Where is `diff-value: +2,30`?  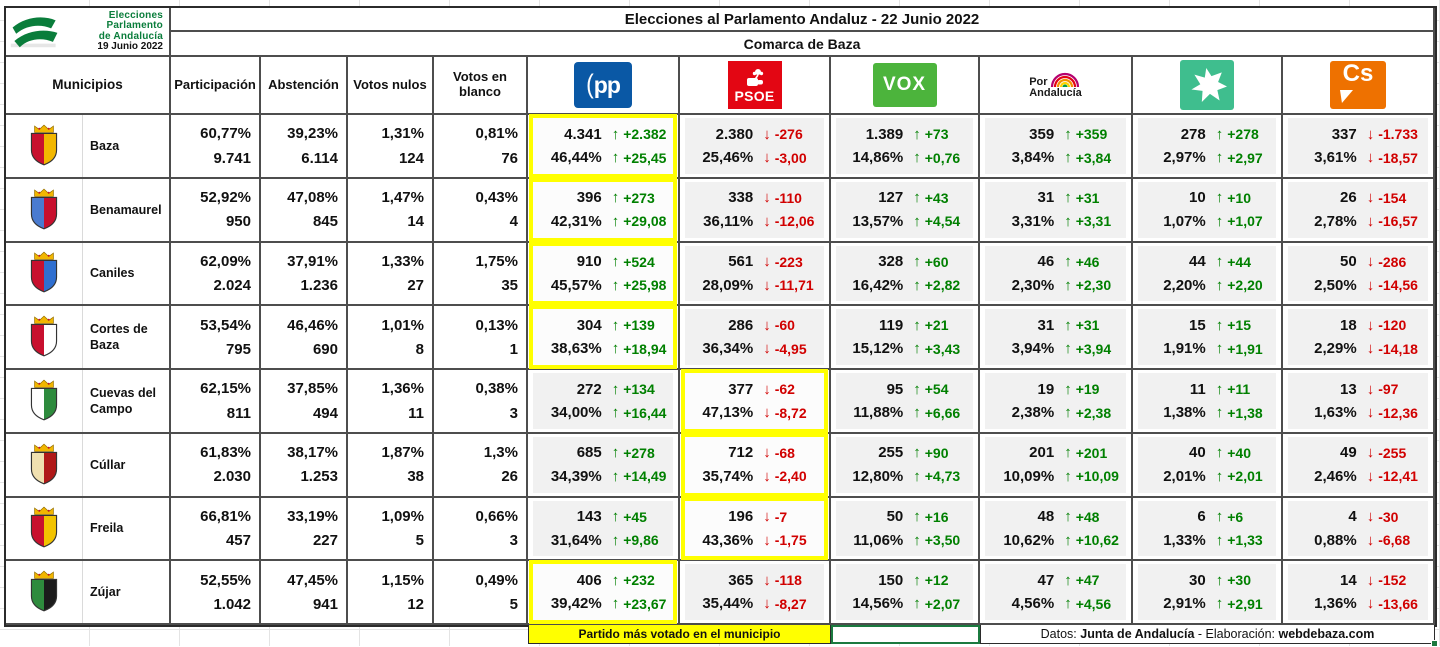
diff-value: +2,30 is located at coordinates (1093, 285).